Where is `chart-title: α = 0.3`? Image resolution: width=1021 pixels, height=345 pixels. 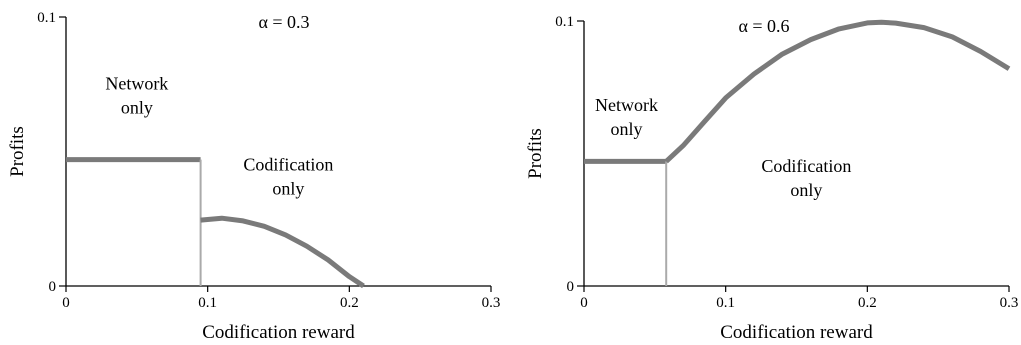
chart-title: α = 0.3 is located at coordinates (283, 22).